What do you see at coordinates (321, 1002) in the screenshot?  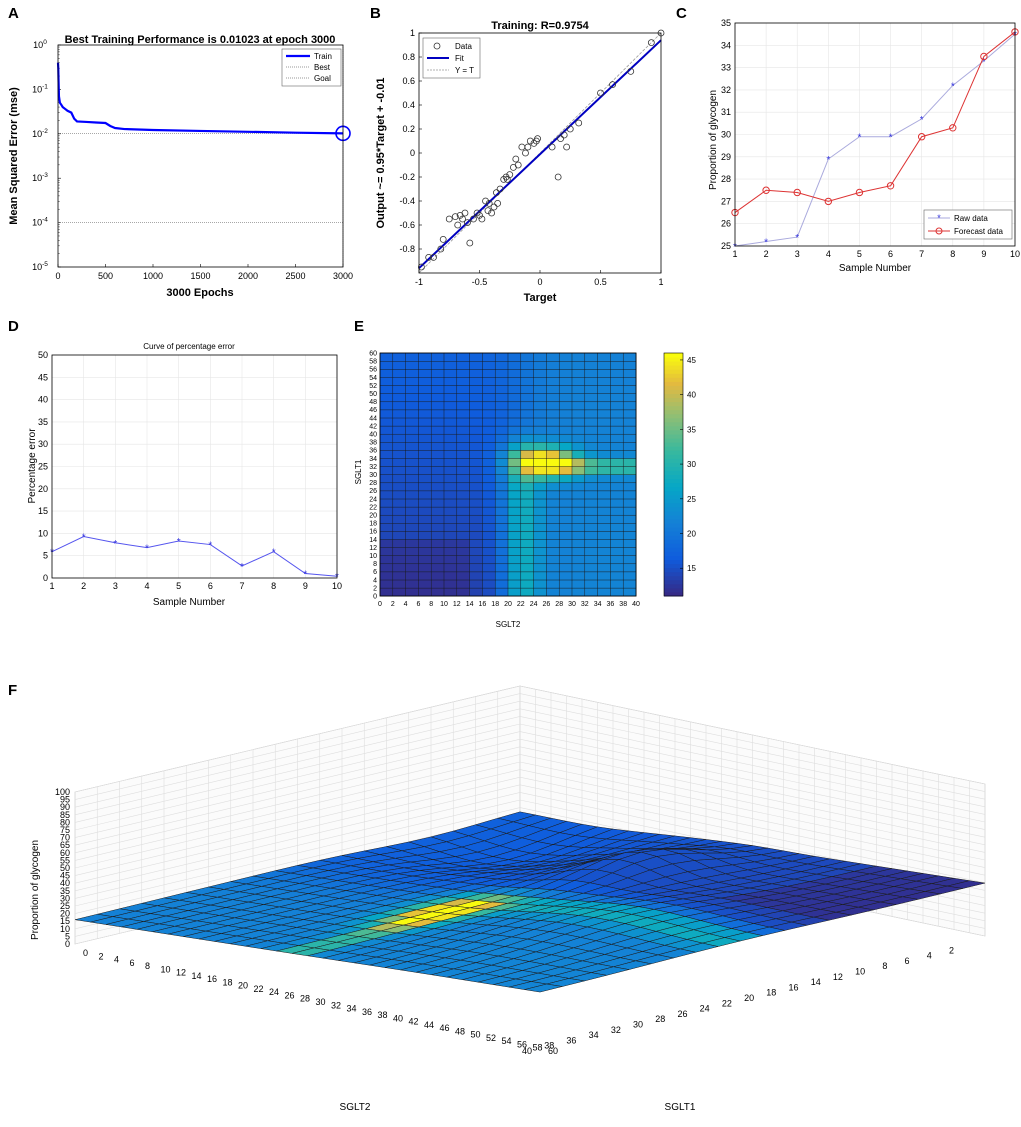 I see `panel-f-sglt1-tick-label: 30` at bounding box center [321, 1002].